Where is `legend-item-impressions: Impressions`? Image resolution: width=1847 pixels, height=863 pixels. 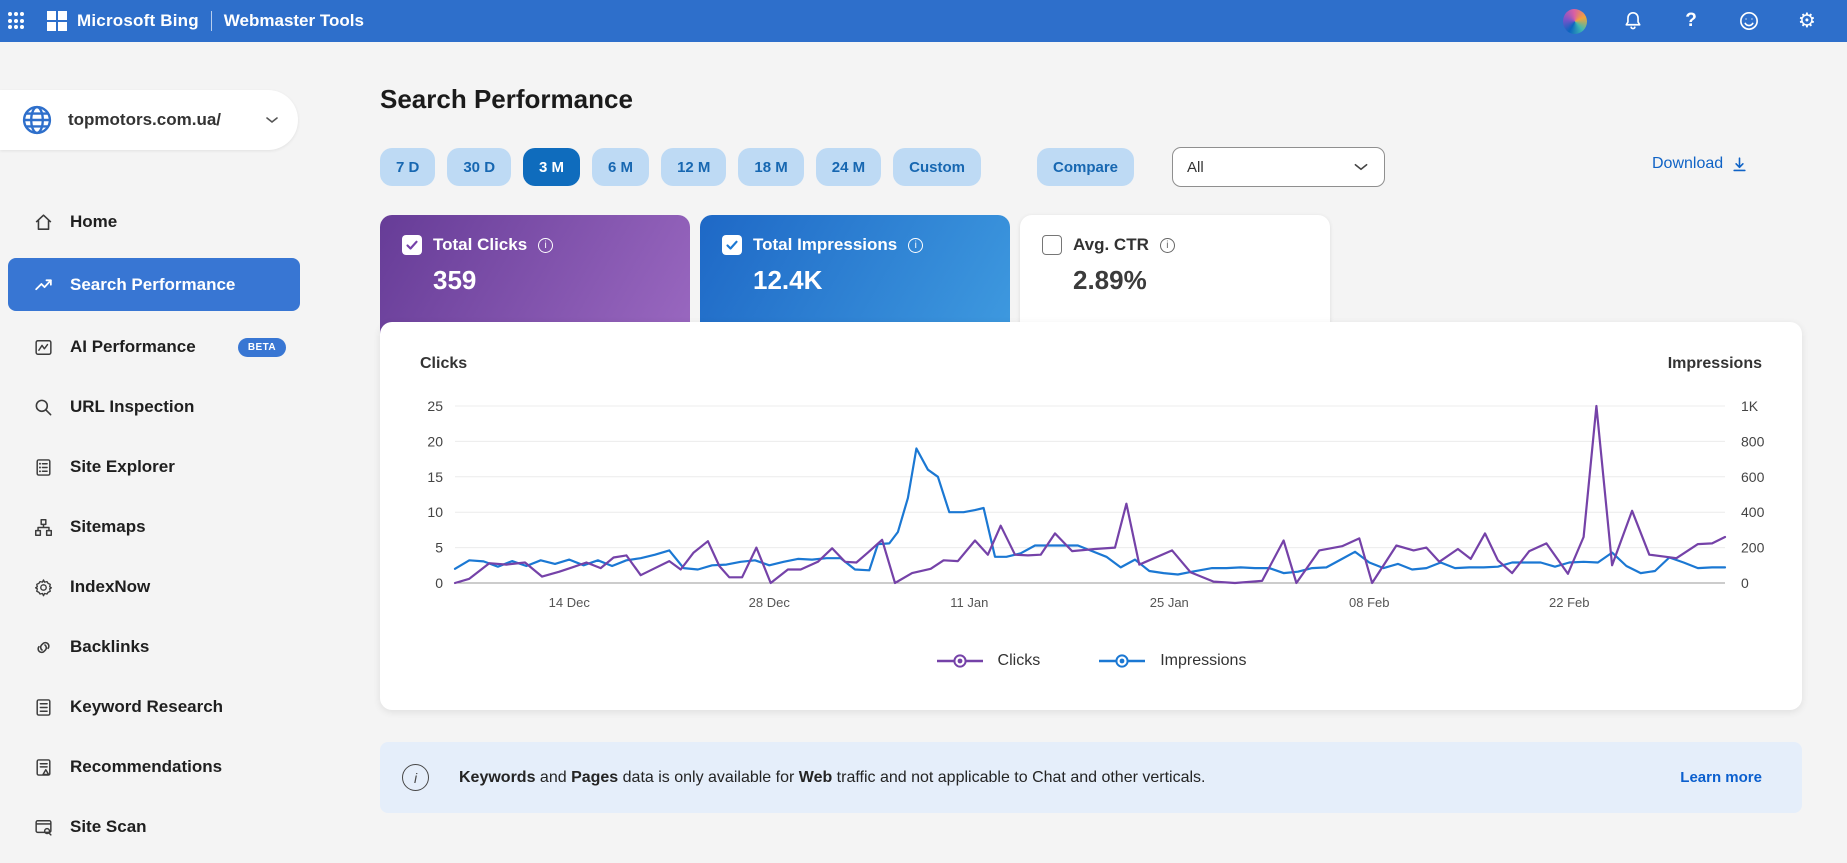
legend-item-impressions: Impressions is located at coordinates (1172, 661).